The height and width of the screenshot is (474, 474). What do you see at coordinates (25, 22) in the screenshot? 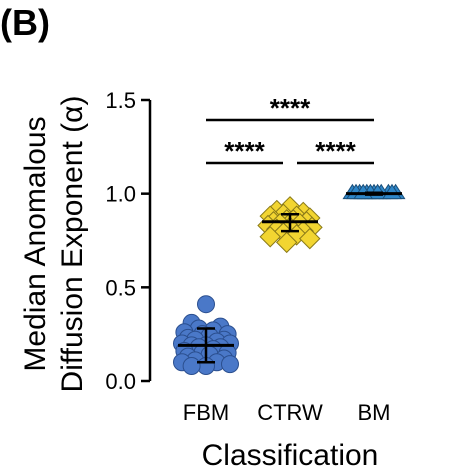
I see `panel-label: (B)` at bounding box center [25, 22].